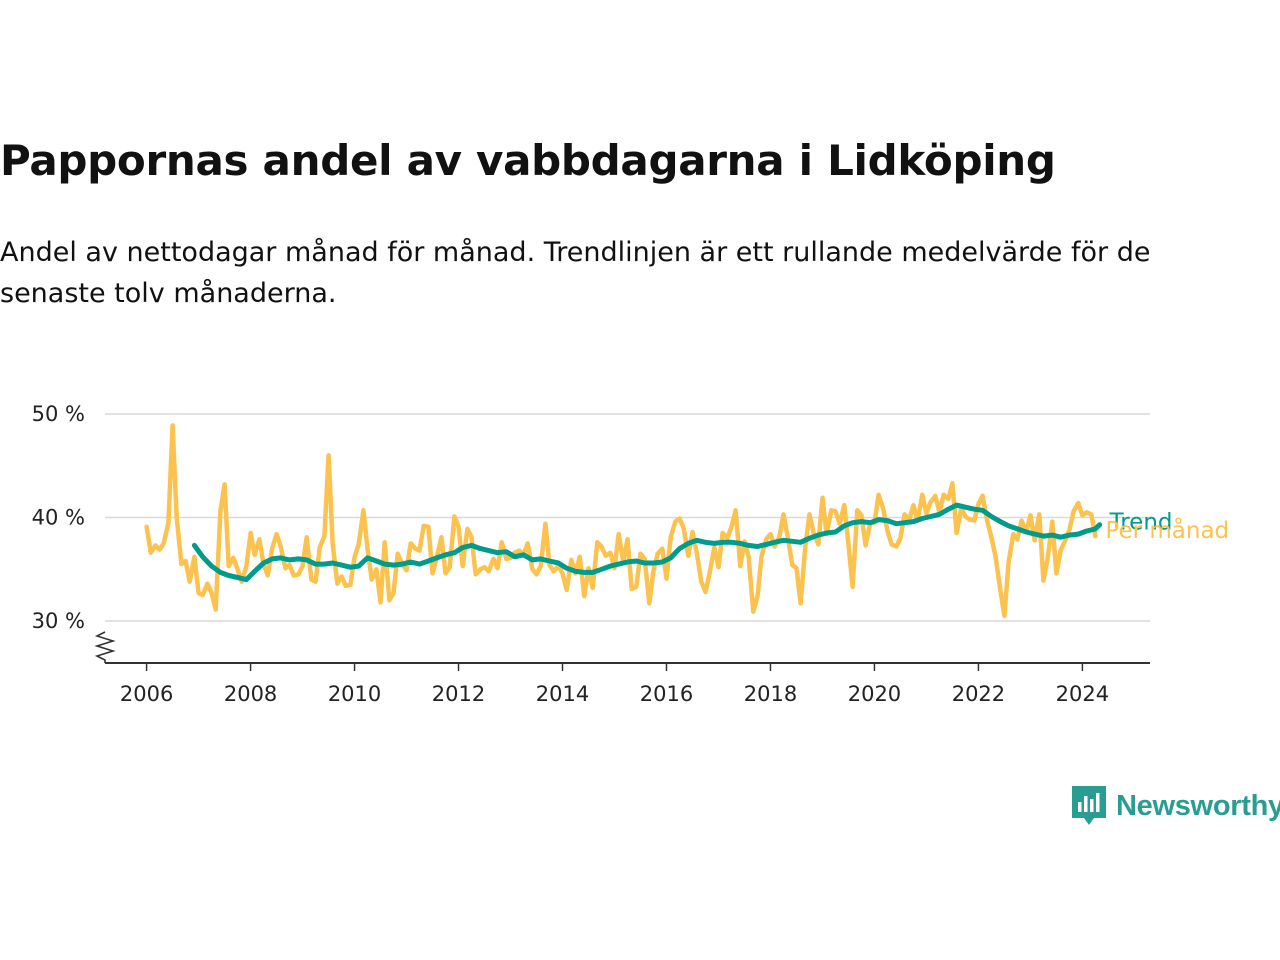 Image resolution: width=1280 pixels, height=960 pixels. Describe the element at coordinates (770, 694) in the screenshot. I see `x-tick-label: 2018` at that location.